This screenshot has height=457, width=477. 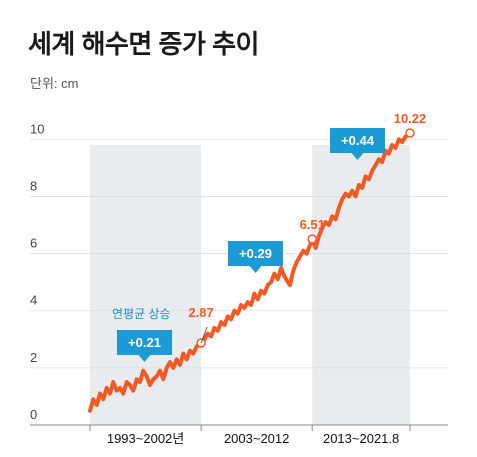 I want to click on rate-badge-text-0: +0.21, so click(x=144, y=342).